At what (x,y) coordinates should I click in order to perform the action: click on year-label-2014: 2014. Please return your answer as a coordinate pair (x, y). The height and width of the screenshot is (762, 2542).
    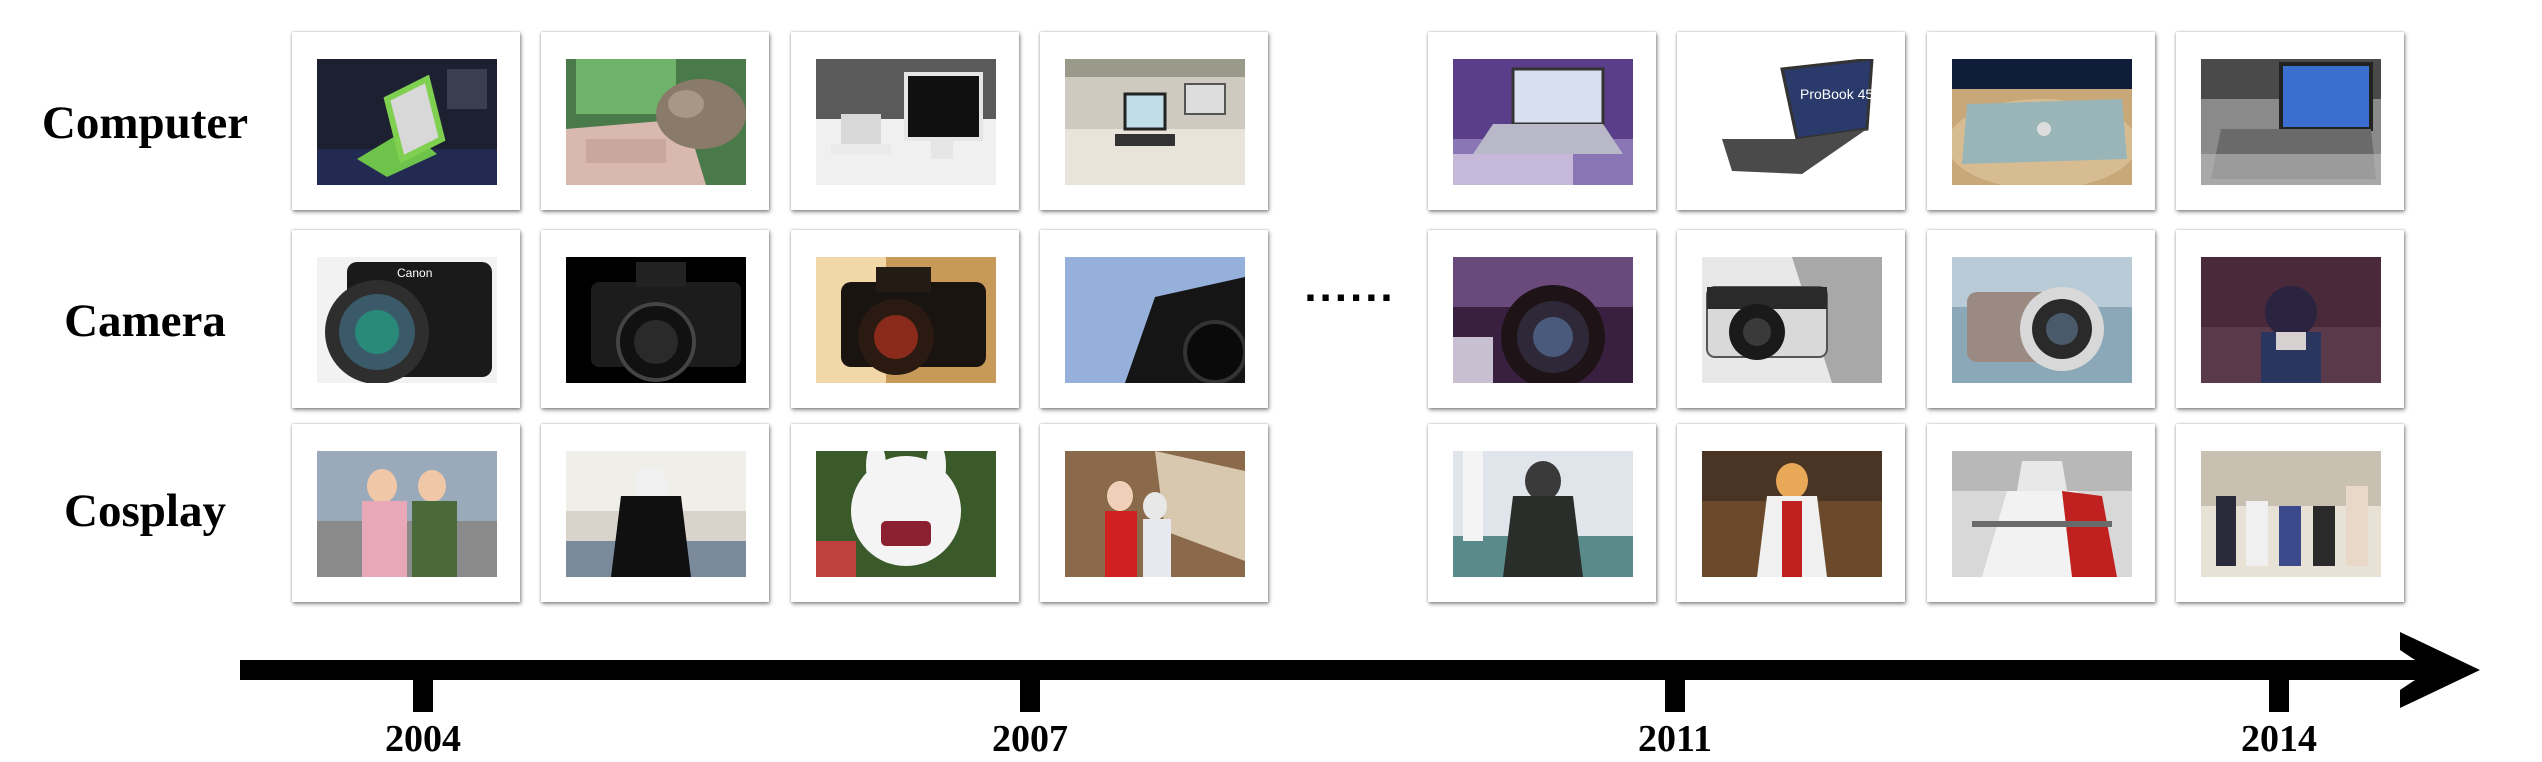
    Looking at the image, I should click on (2279, 739).